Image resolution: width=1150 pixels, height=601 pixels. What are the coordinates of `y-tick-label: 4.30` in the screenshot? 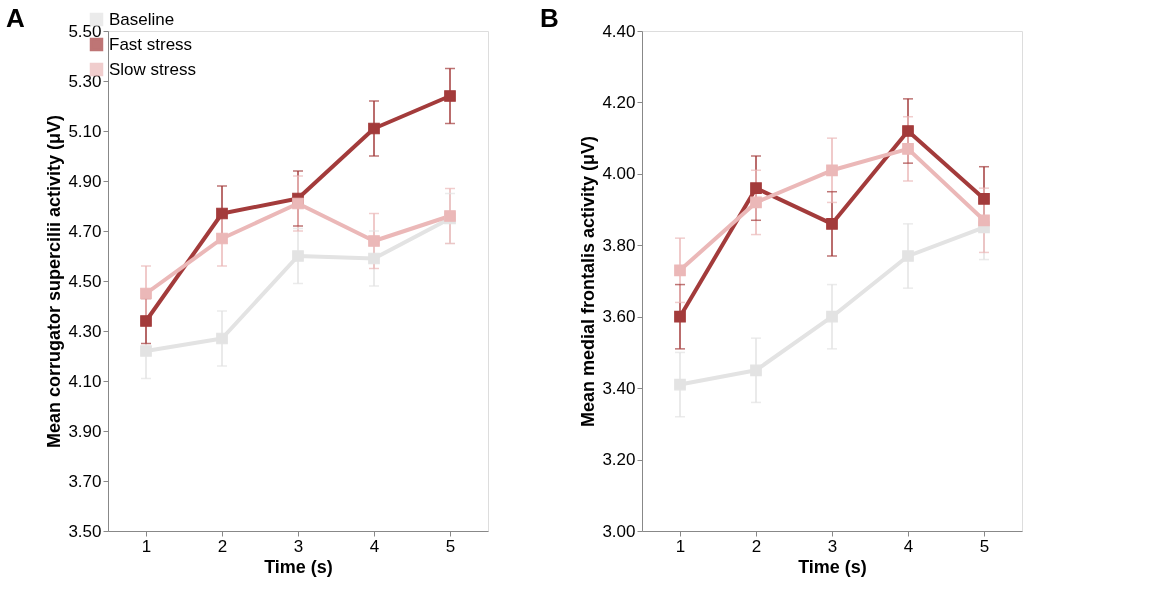 It's located at (85, 331).